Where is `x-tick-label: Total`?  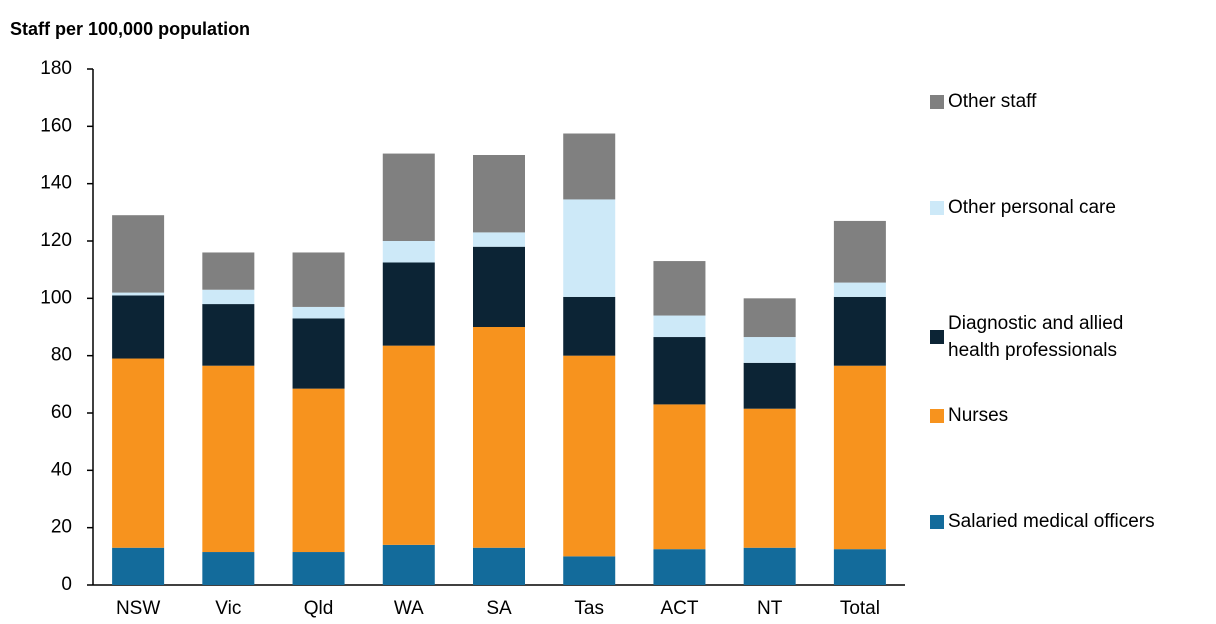
x-tick-label: Total is located at coordinates (860, 608).